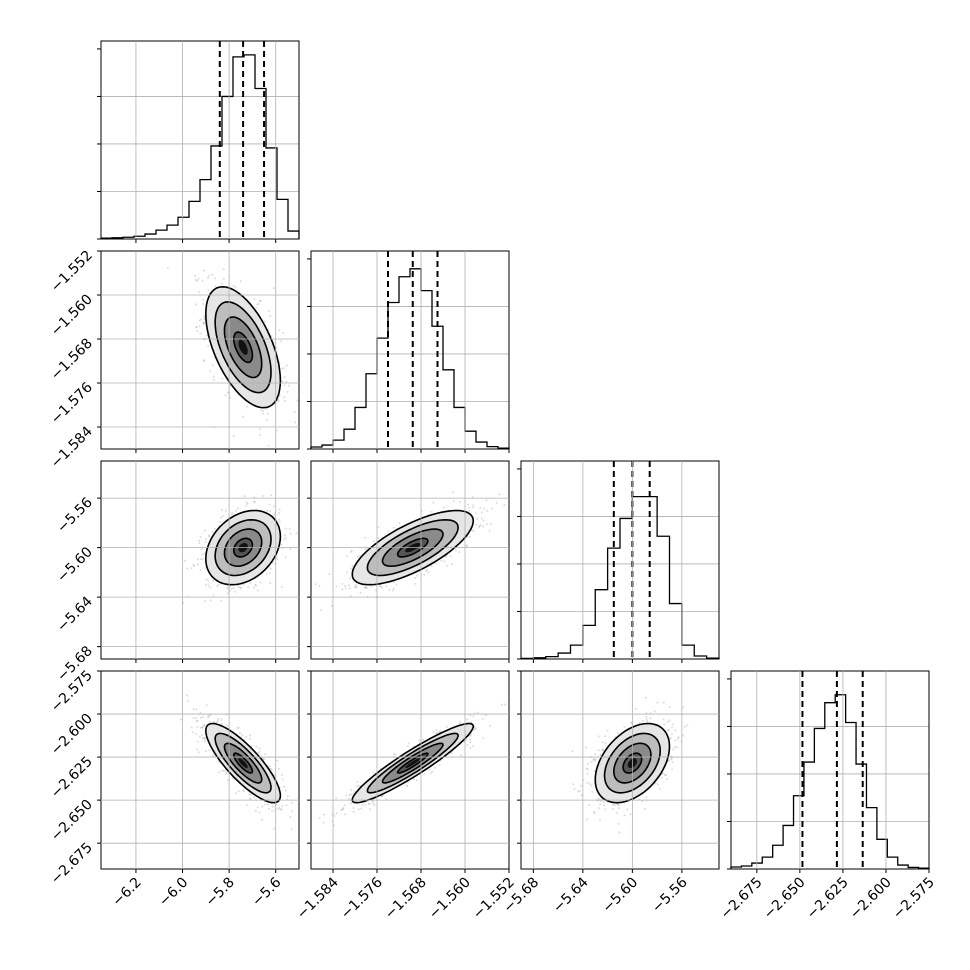  Describe the element at coordinates (410, 560) in the screenshot. I see `scatter-panel-p1-p2` at that location.